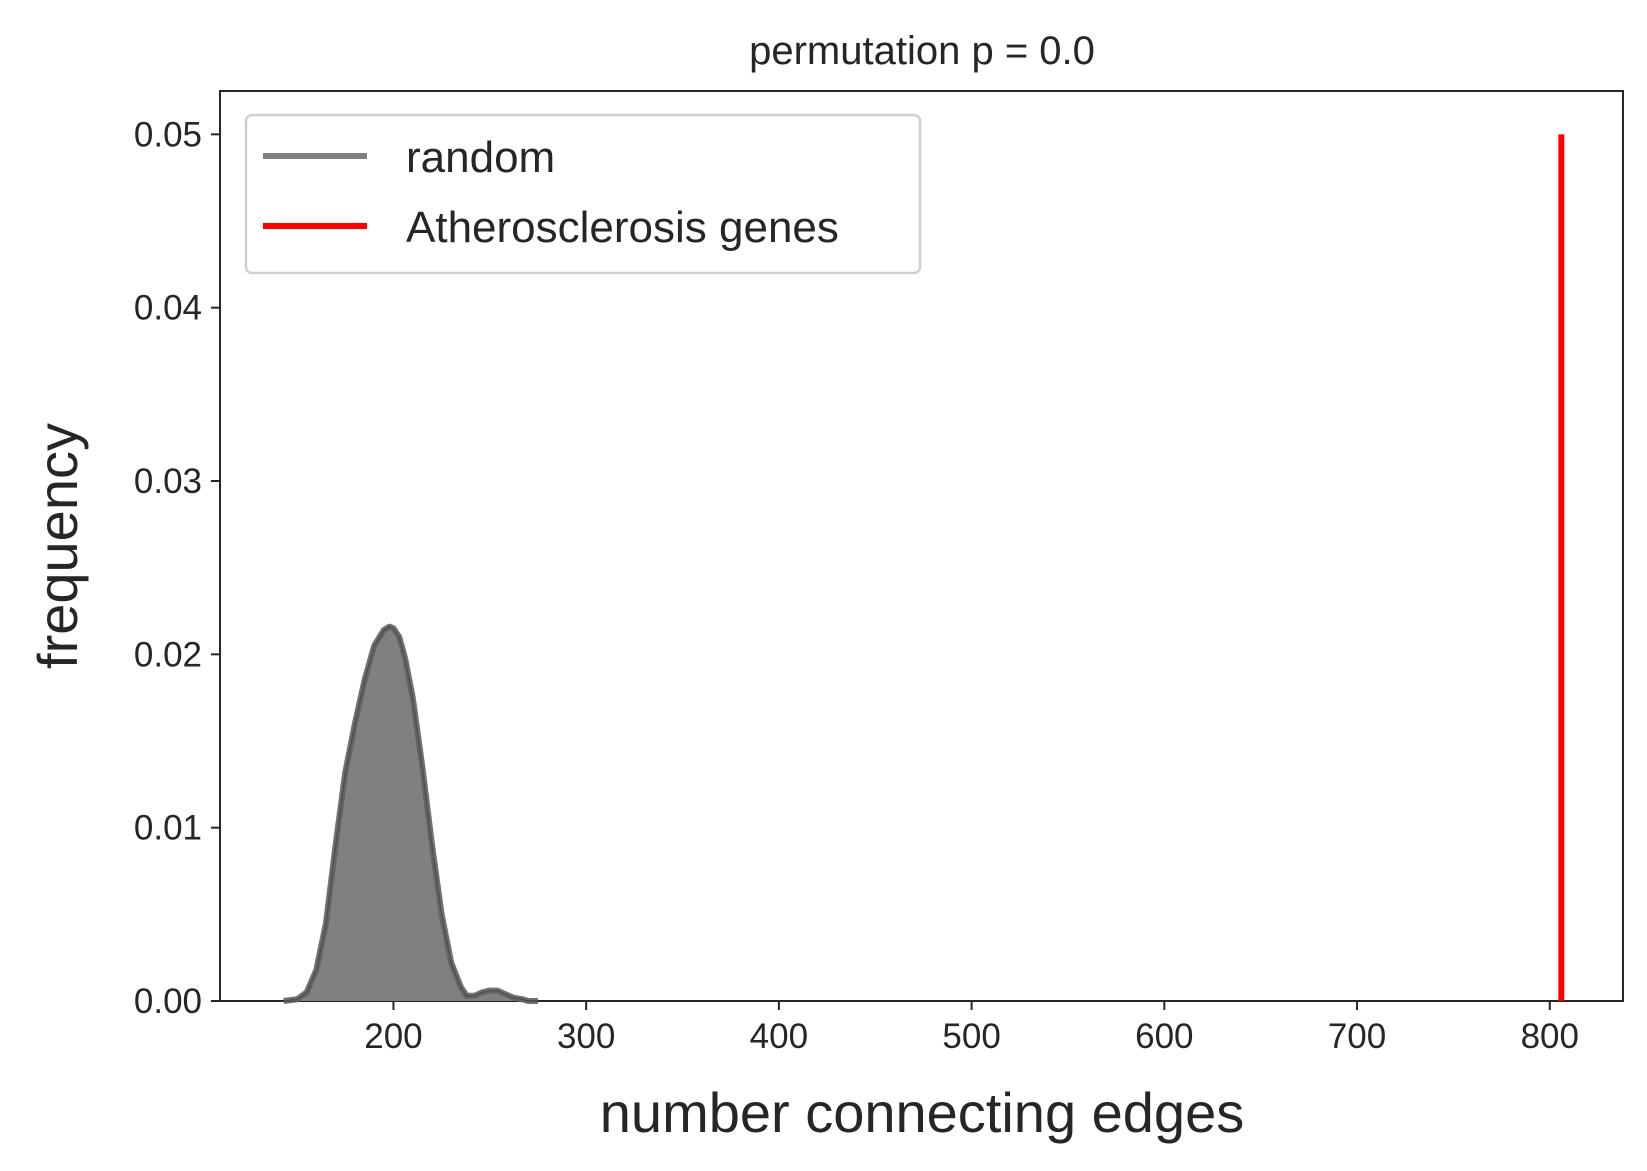 The width and height of the screenshot is (1647, 1171). What do you see at coordinates (779, 1036) in the screenshot?
I see `x-tick-label: 400` at bounding box center [779, 1036].